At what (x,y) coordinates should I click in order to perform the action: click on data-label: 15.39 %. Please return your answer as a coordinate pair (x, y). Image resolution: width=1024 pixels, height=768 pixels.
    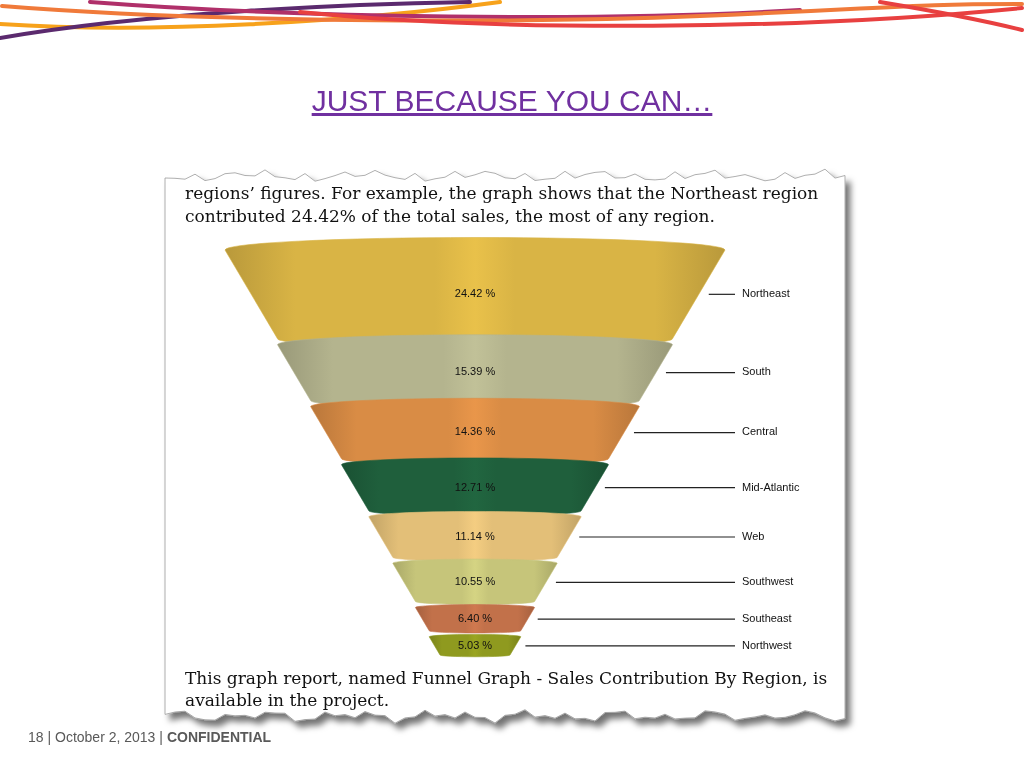
    Looking at the image, I should click on (475, 371).